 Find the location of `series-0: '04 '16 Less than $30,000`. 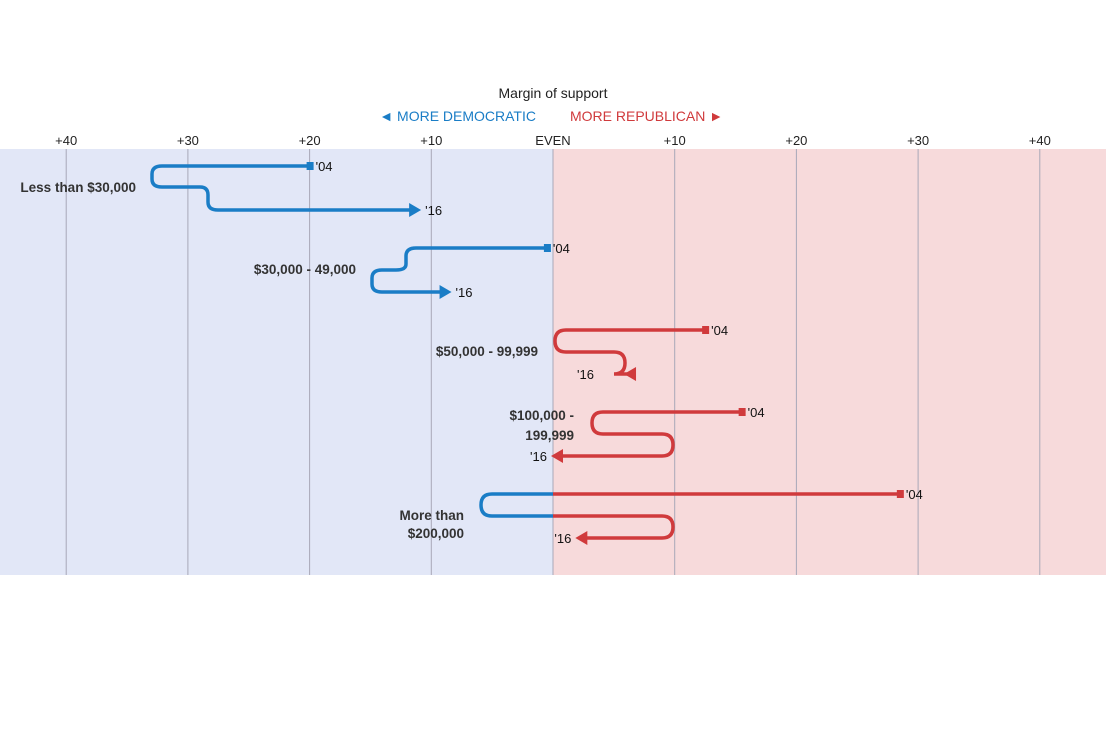

series-0: '04 '16 Less than $30,000 is located at coordinates (231, 188).